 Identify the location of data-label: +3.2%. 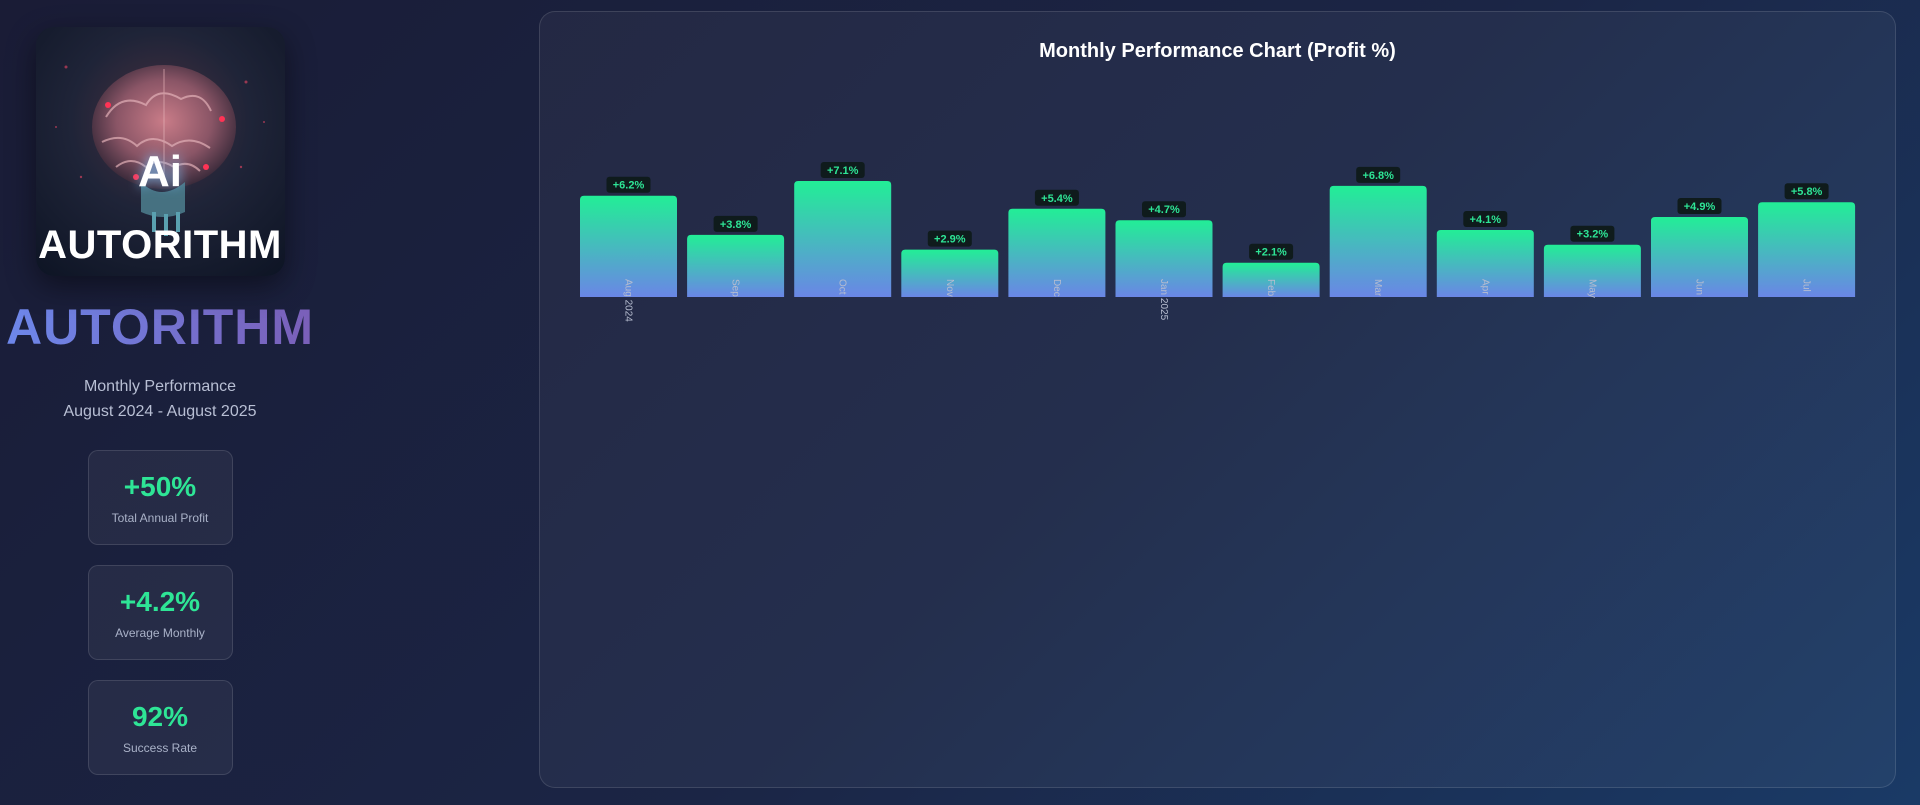
(1593, 235).